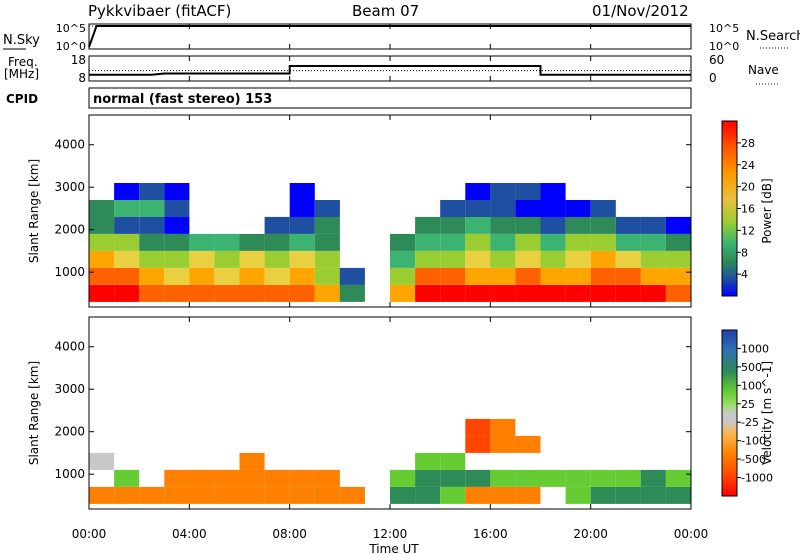 This screenshot has height=554, width=800. What do you see at coordinates (716, 60) in the screenshot?
I see `freq-right-tick-top: 60` at bounding box center [716, 60].